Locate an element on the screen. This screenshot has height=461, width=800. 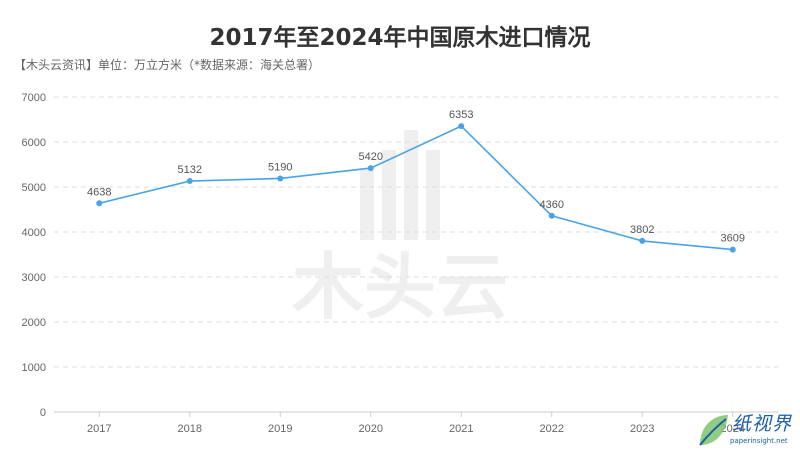
y-tick-label: 7000 is located at coordinates (34, 98).